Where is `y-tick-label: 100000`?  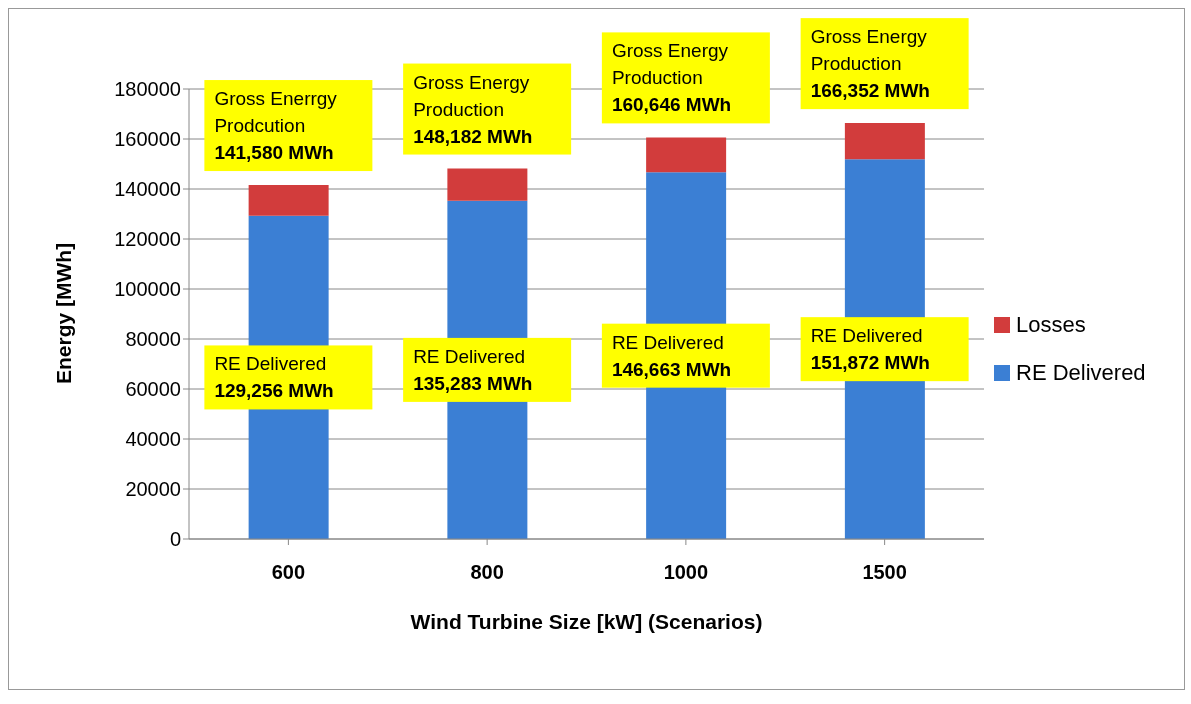
y-tick-label: 100000 is located at coordinates (147, 289).